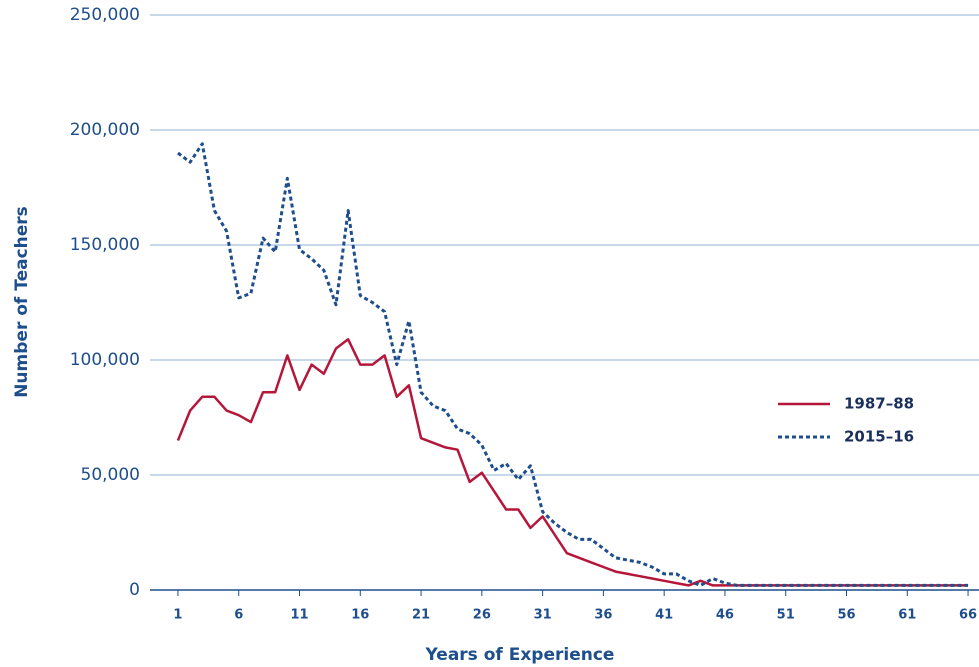 The image size is (979, 667). Describe the element at coordinates (177, 615) in the screenshot. I see `x-tick-label: 1` at that location.